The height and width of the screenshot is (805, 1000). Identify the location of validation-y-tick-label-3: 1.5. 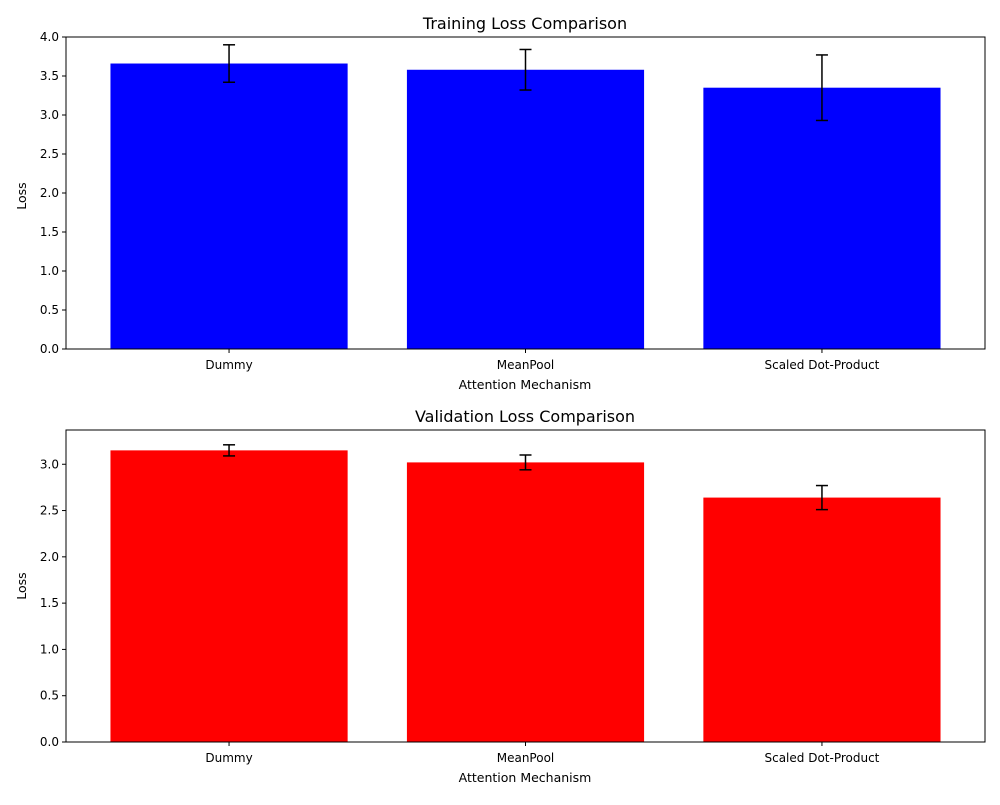
(49, 603).